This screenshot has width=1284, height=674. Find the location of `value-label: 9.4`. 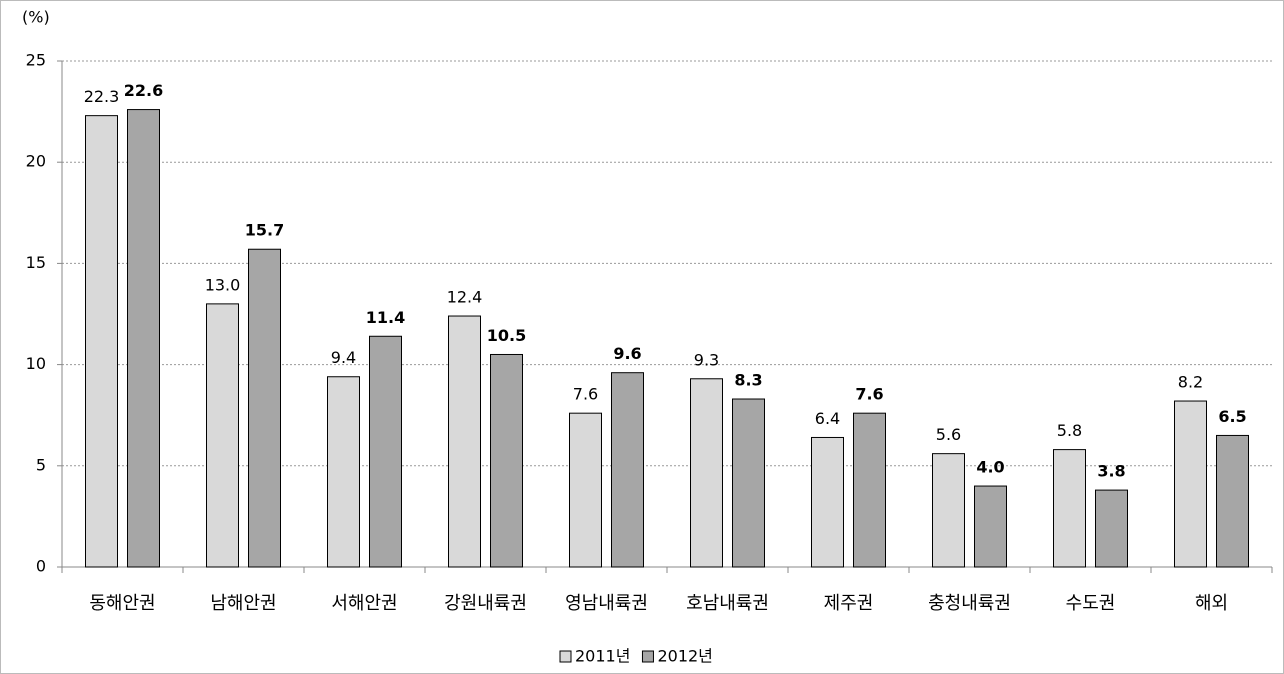

value-label: 9.4 is located at coordinates (343, 357).